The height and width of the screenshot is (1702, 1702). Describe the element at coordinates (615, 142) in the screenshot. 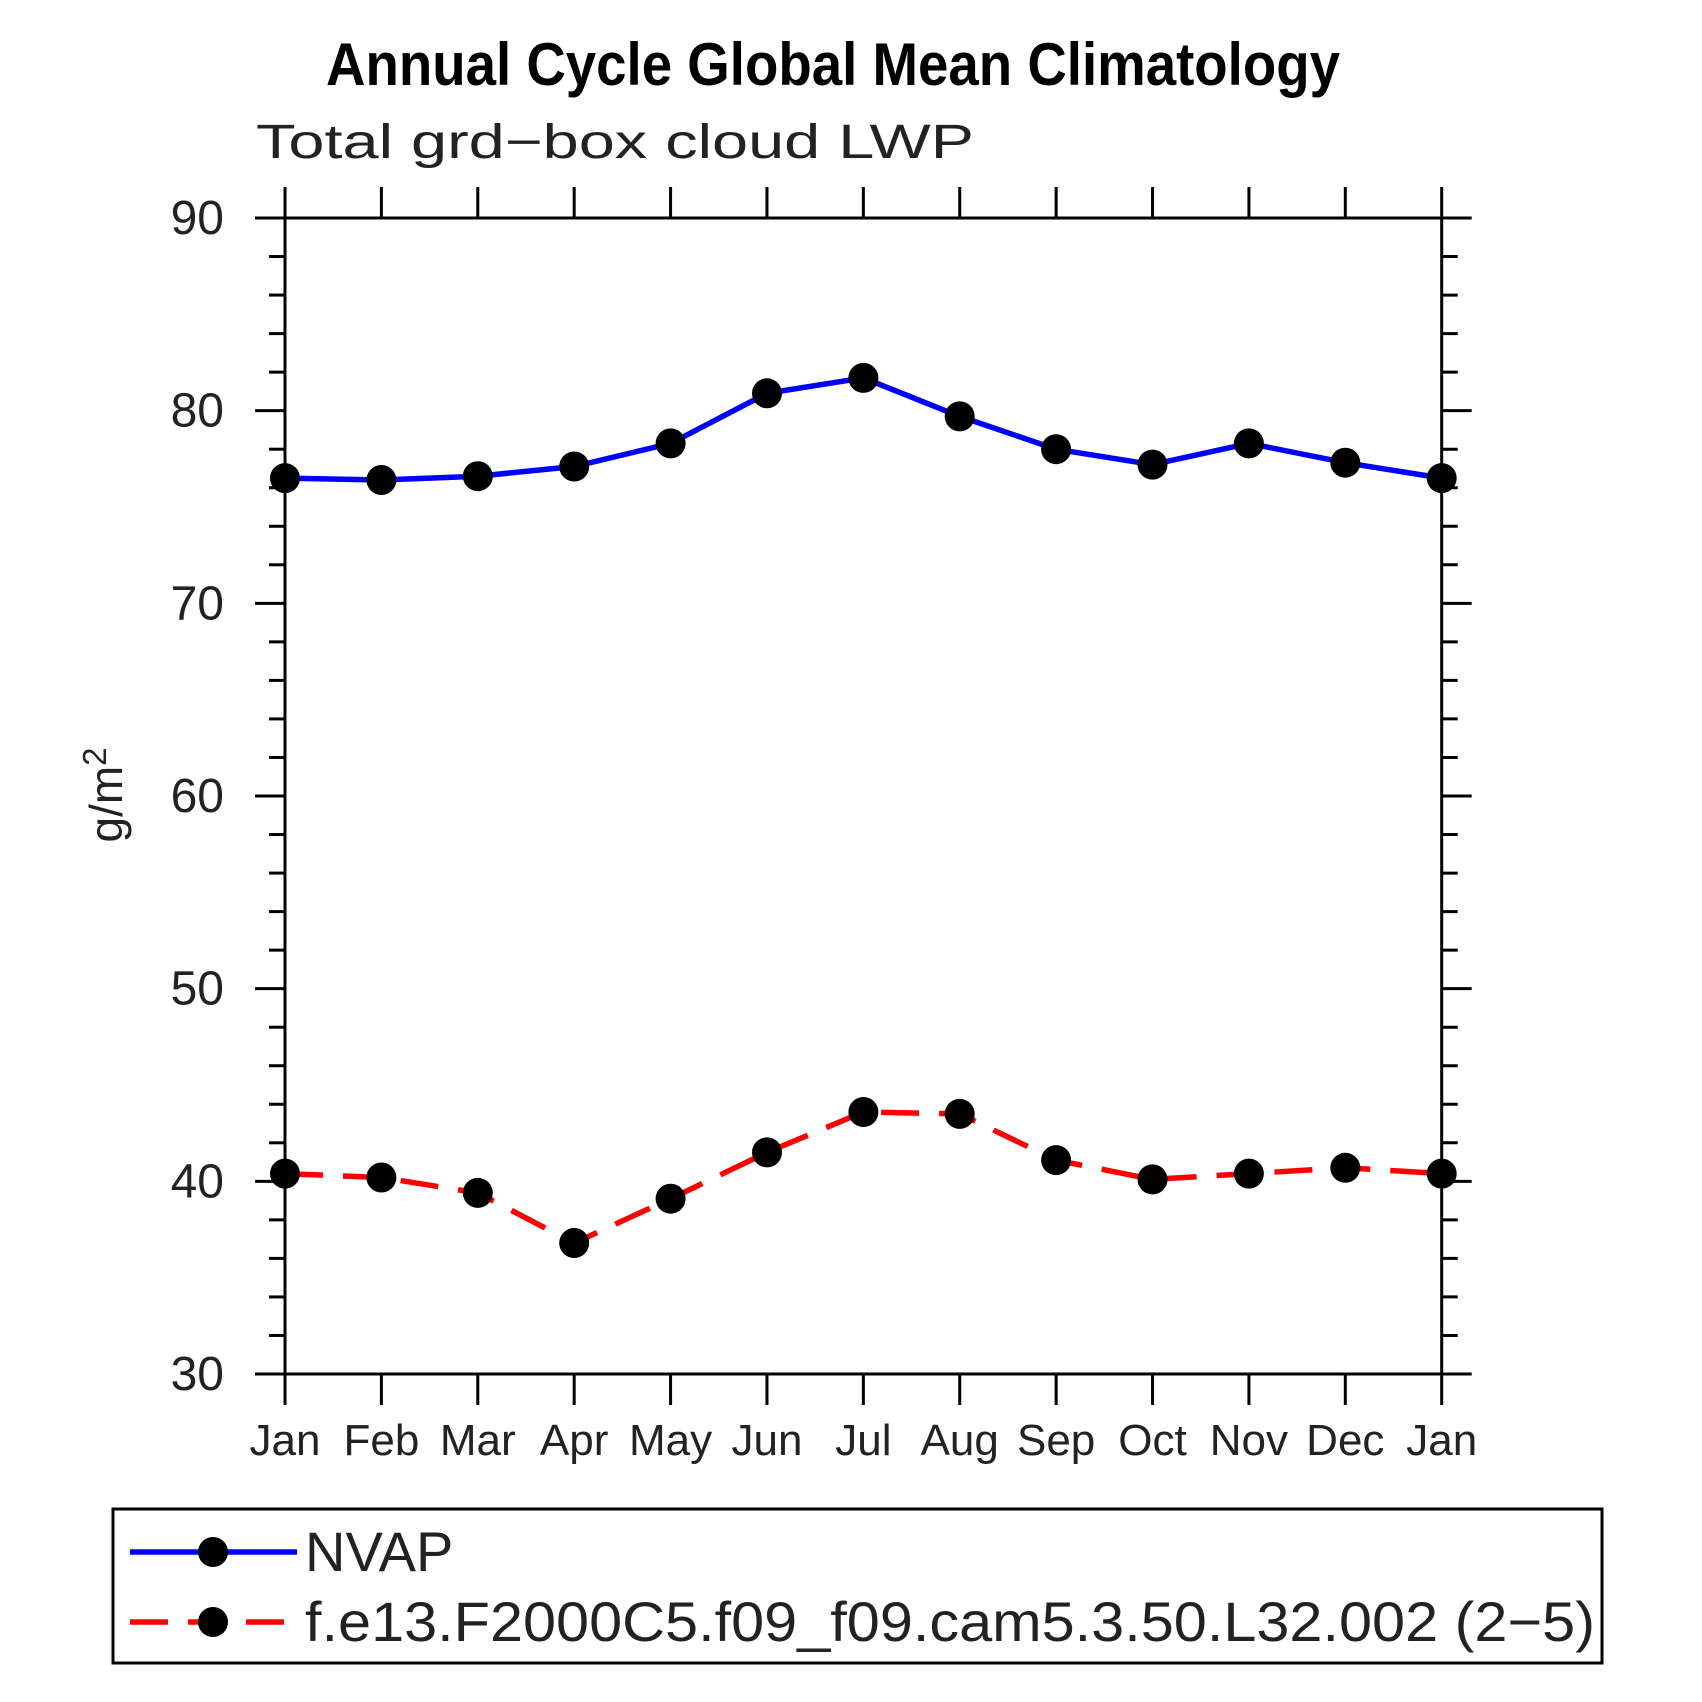

I see `chart-subtitle: Total grd−box cloud LWP` at that location.